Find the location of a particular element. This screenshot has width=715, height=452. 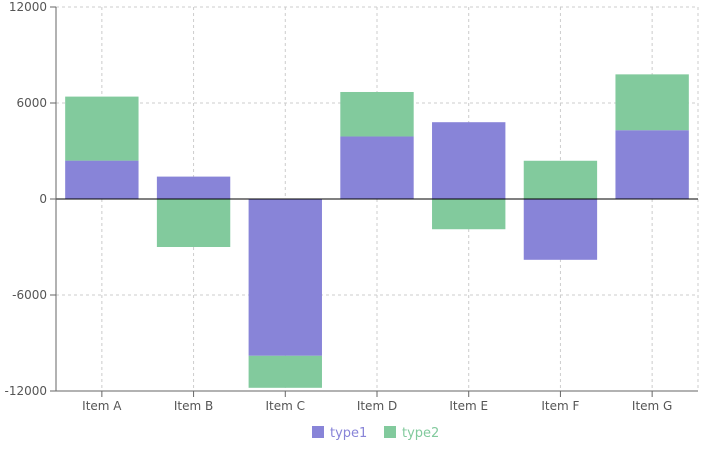

x-tick-label: Item F is located at coordinates (560, 406).